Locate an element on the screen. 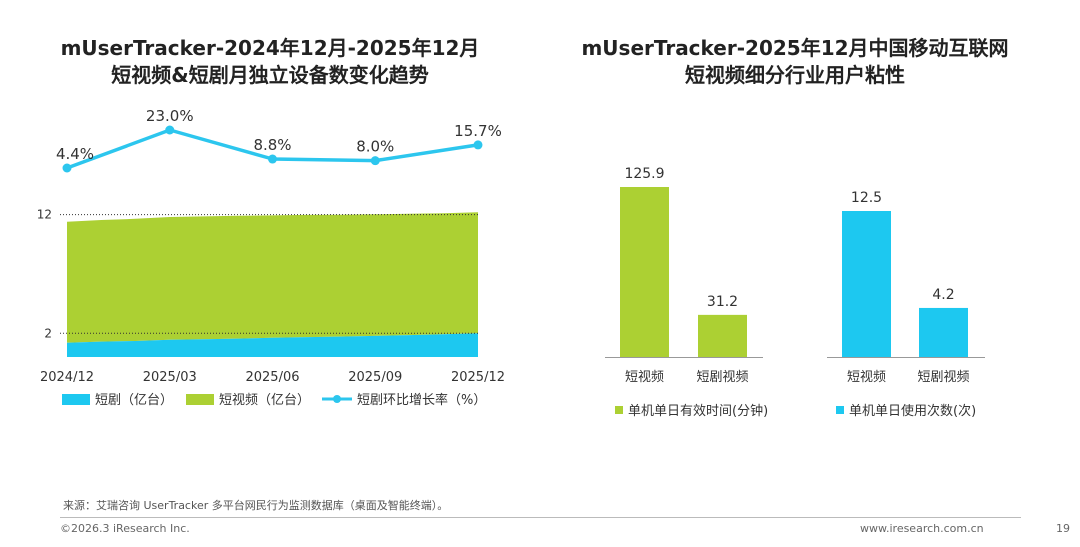 This screenshot has height=547, width=1080. left-chart-title-line2: 短视频&短剧月独立设备数变化趋势 is located at coordinates (270, 75).